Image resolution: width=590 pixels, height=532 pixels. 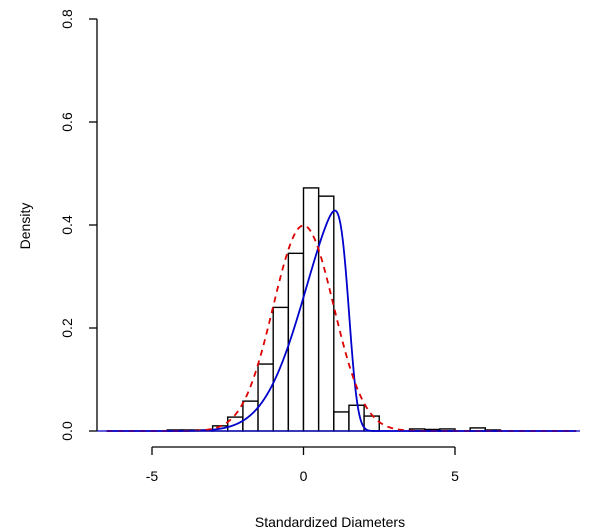 I want to click on y-tick-label: 0.0, so click(x=67, y=431).